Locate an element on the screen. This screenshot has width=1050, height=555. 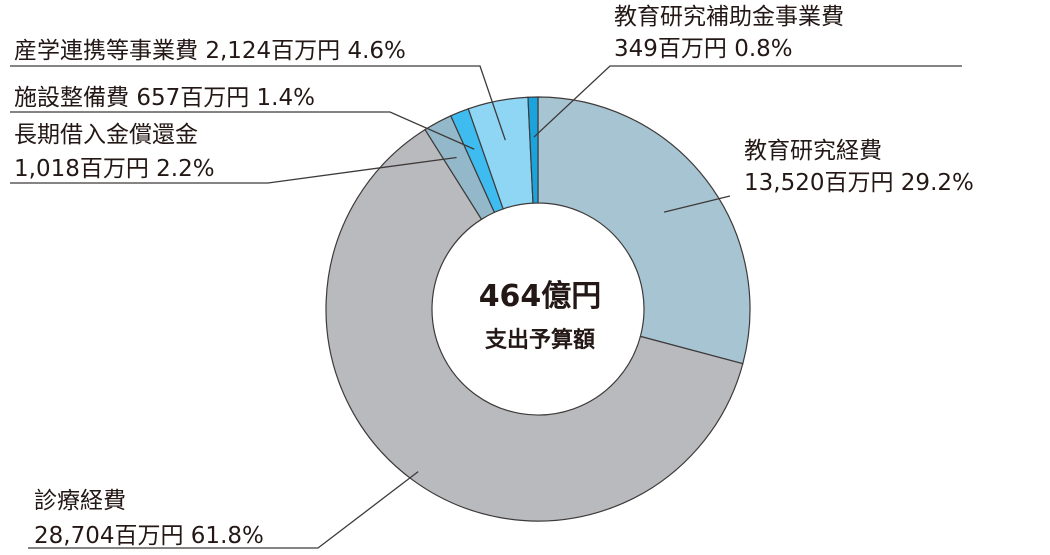
percent-choki: 2.2% is located at coordinates (185, 169).